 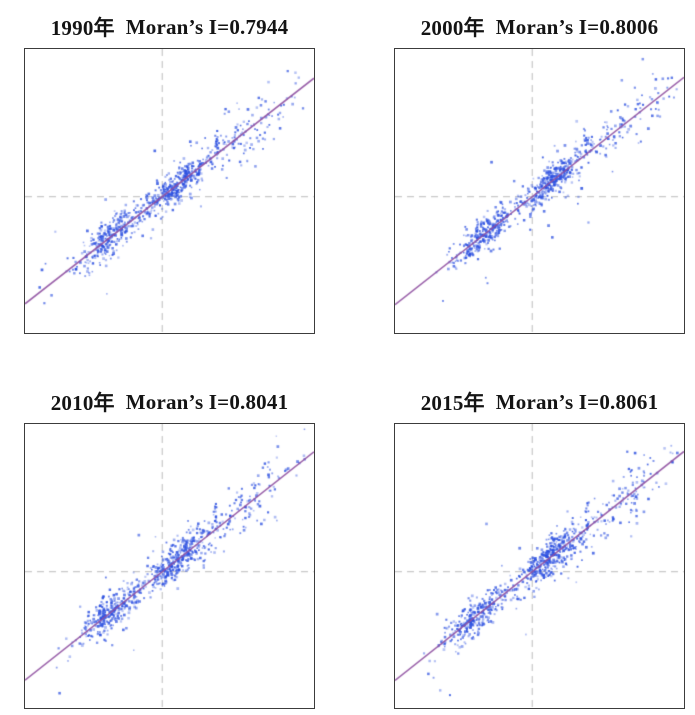 What do you see at coordinates (577, 401) in the screenshot?
I see `moran-i-value: Moran’s I=0.8061` at bounding box center [577, 401].